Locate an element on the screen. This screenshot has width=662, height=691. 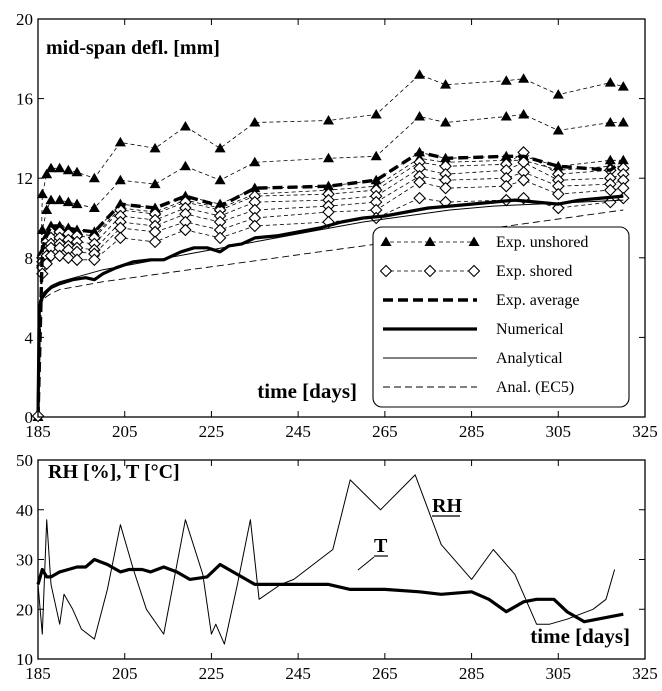
x-tick-label: 225 is located at coordinates (212, 673).